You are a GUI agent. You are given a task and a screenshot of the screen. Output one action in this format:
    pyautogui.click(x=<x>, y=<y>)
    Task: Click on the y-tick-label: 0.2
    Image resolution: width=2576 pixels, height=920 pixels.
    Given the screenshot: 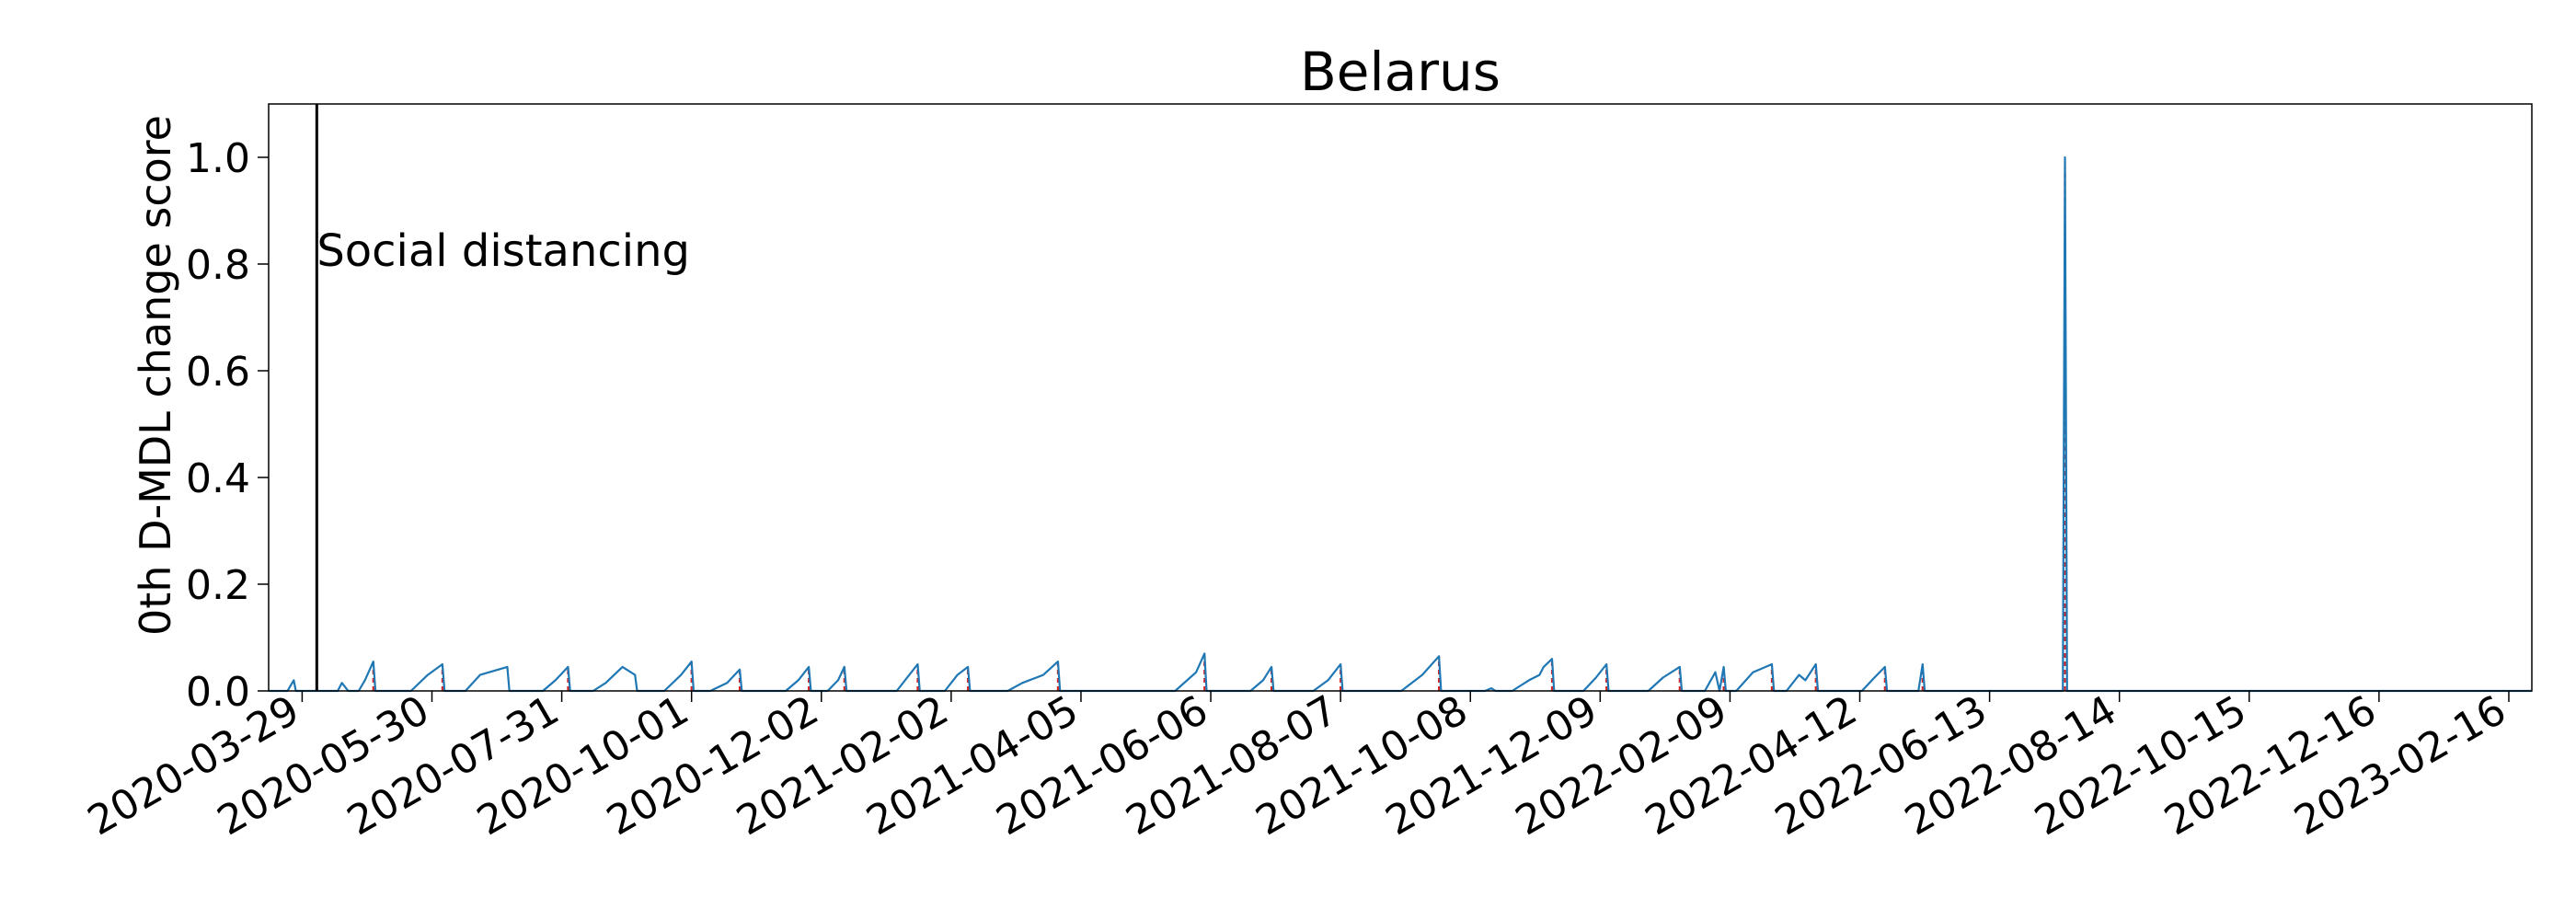 What is the action you would take?
    pyautogui.click(x=218, y=585)
    